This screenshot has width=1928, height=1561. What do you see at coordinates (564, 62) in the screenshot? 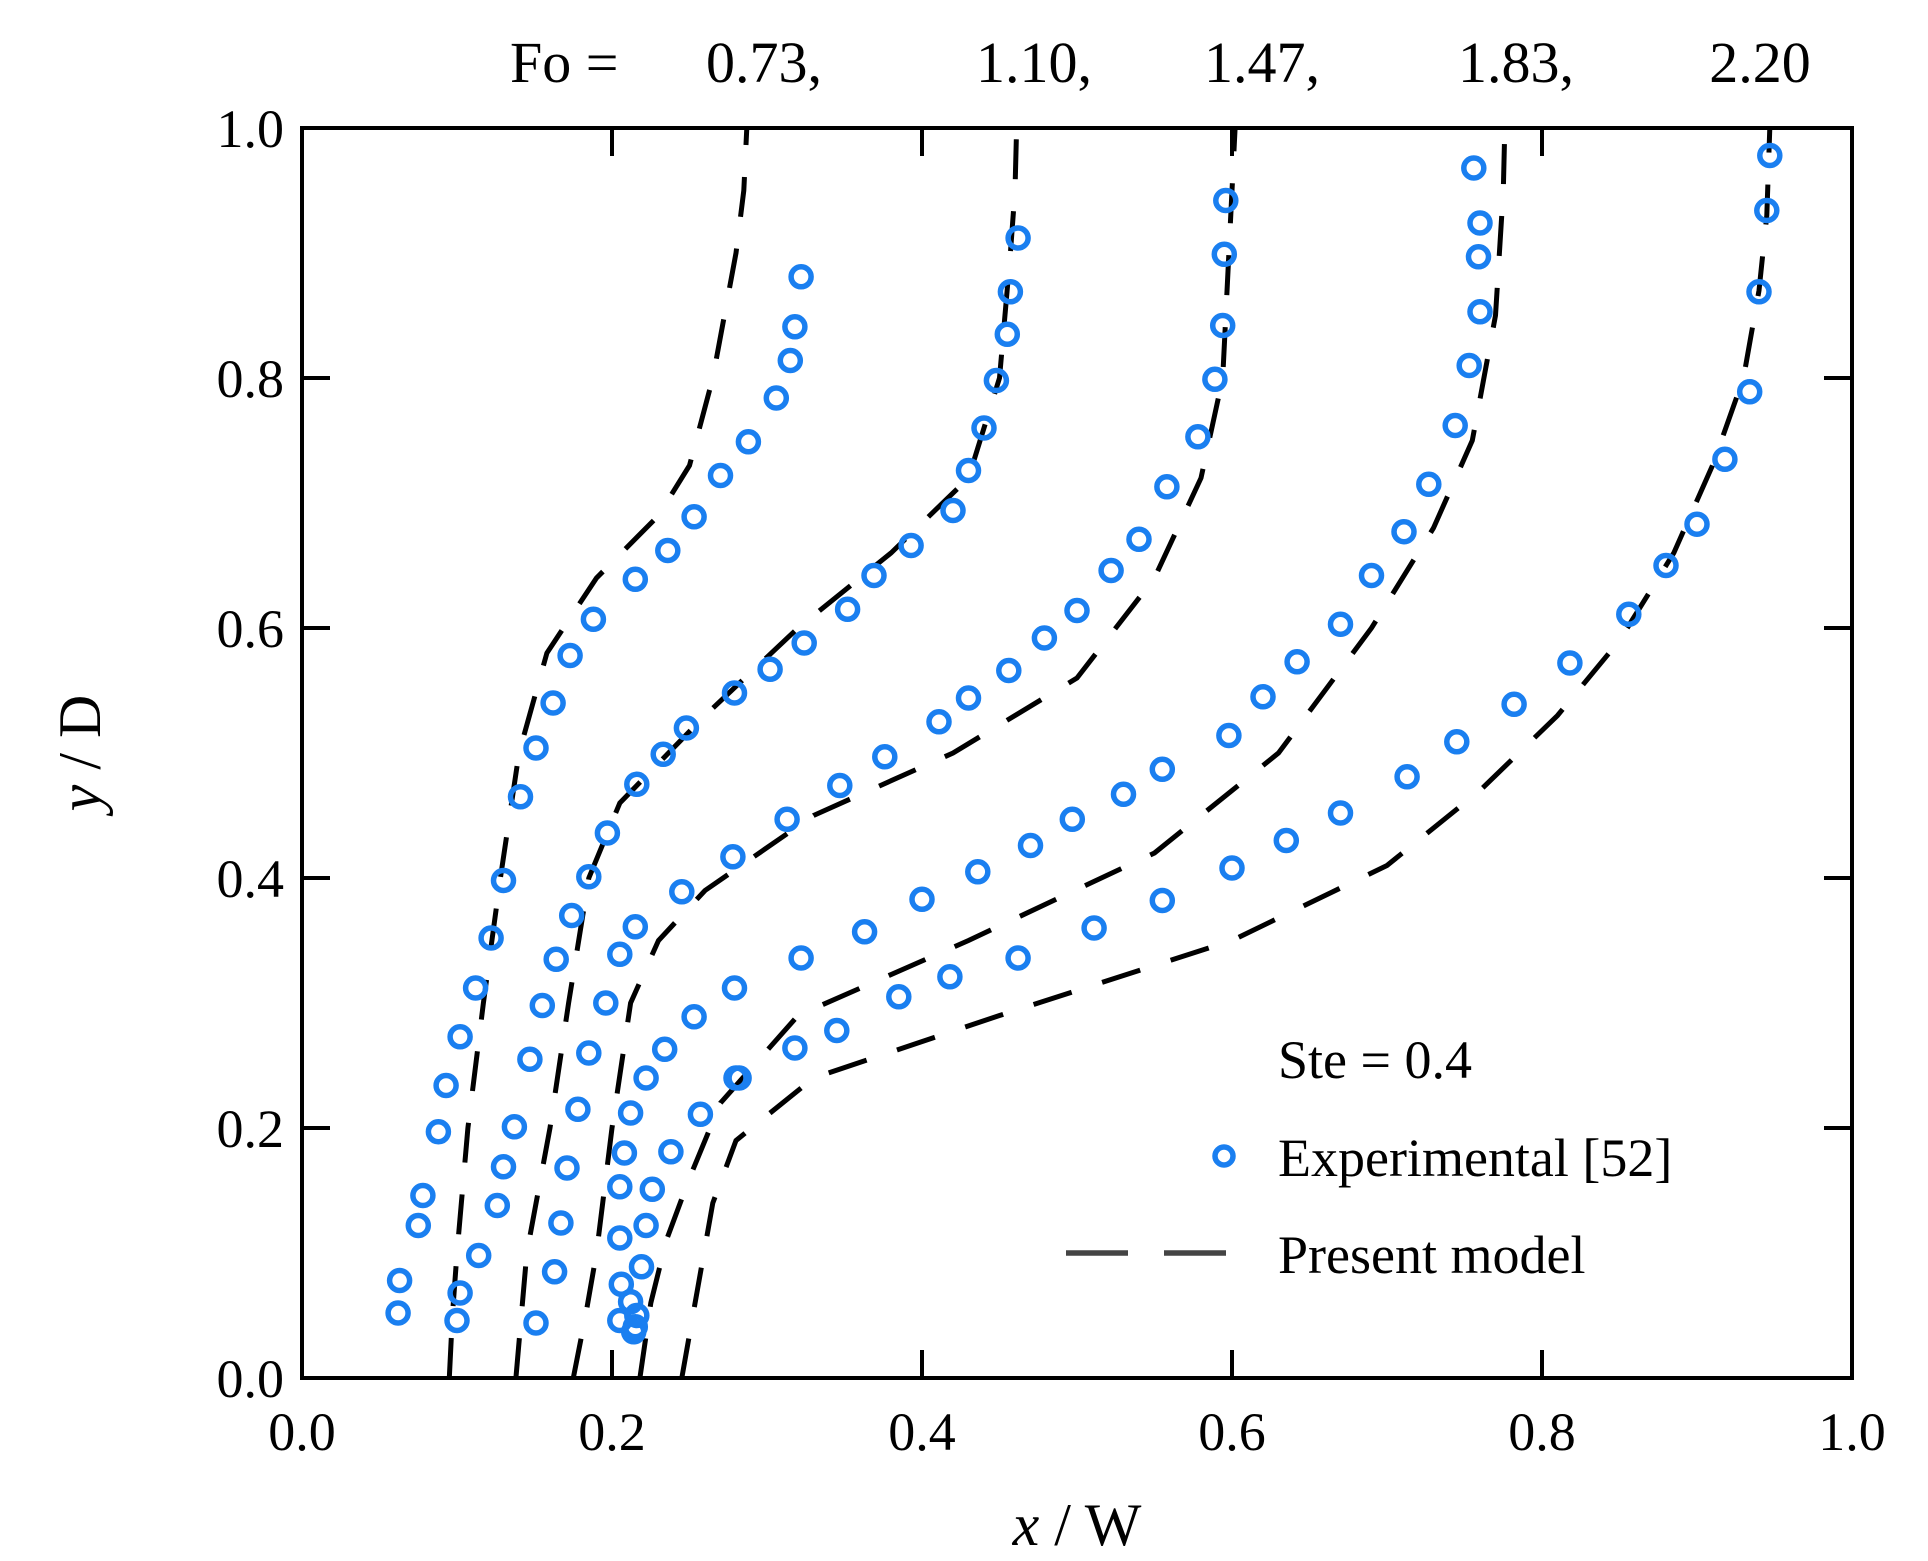
I see `fo-header-prefix: Fo =` at bounding box center [564, 62].